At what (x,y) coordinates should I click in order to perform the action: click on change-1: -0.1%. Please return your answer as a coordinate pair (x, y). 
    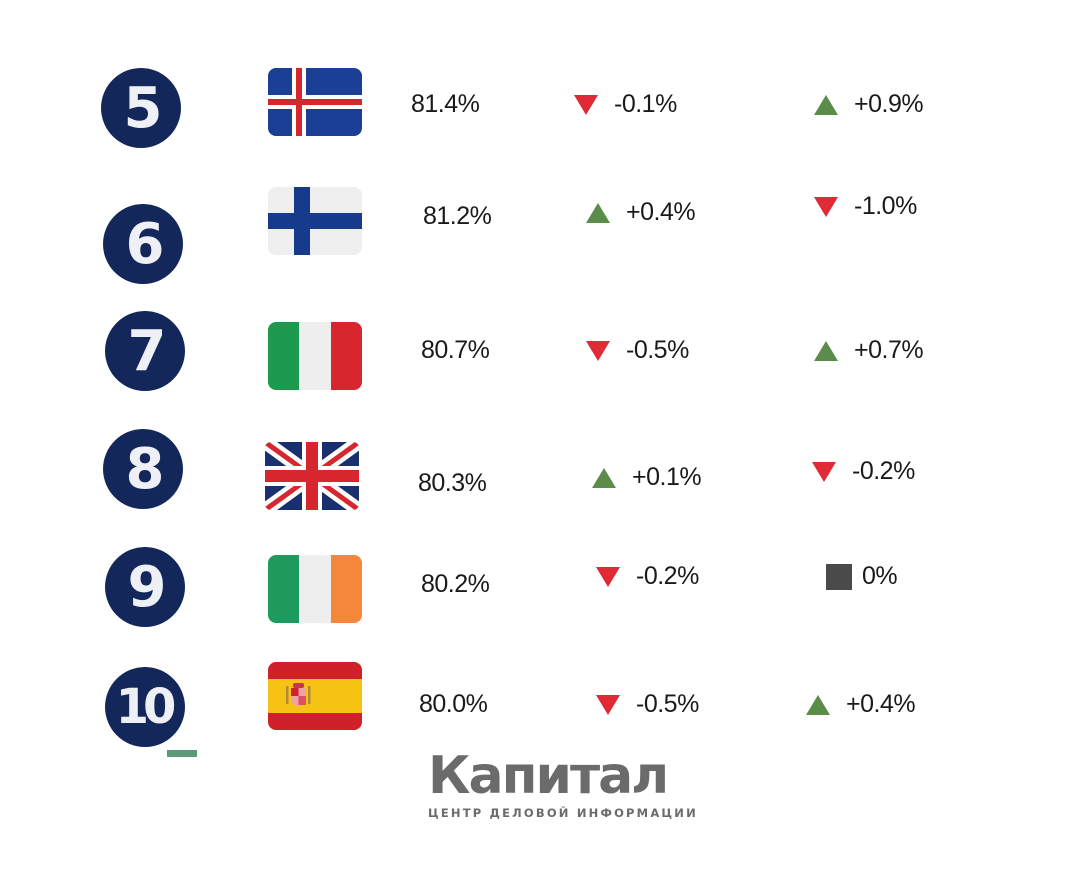
    Looking at the image, I should click on (625, 104).